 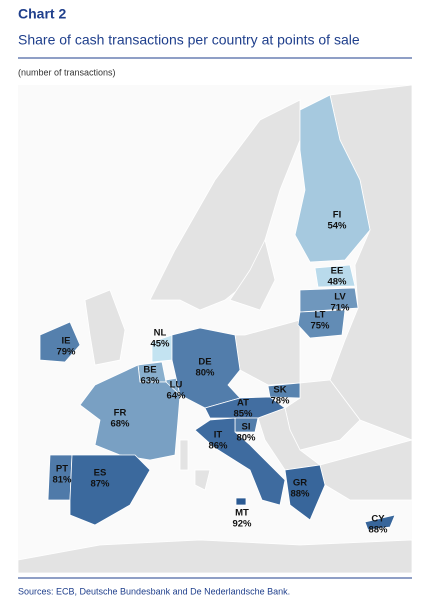 I want to click on value-label: 64%, so click(x=176, y=396).